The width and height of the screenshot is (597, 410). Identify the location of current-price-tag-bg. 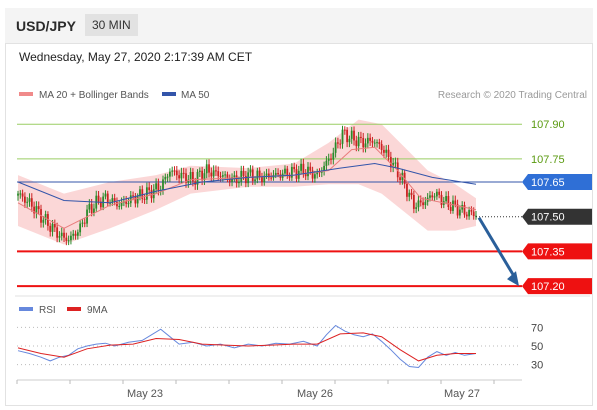
(557, 216).